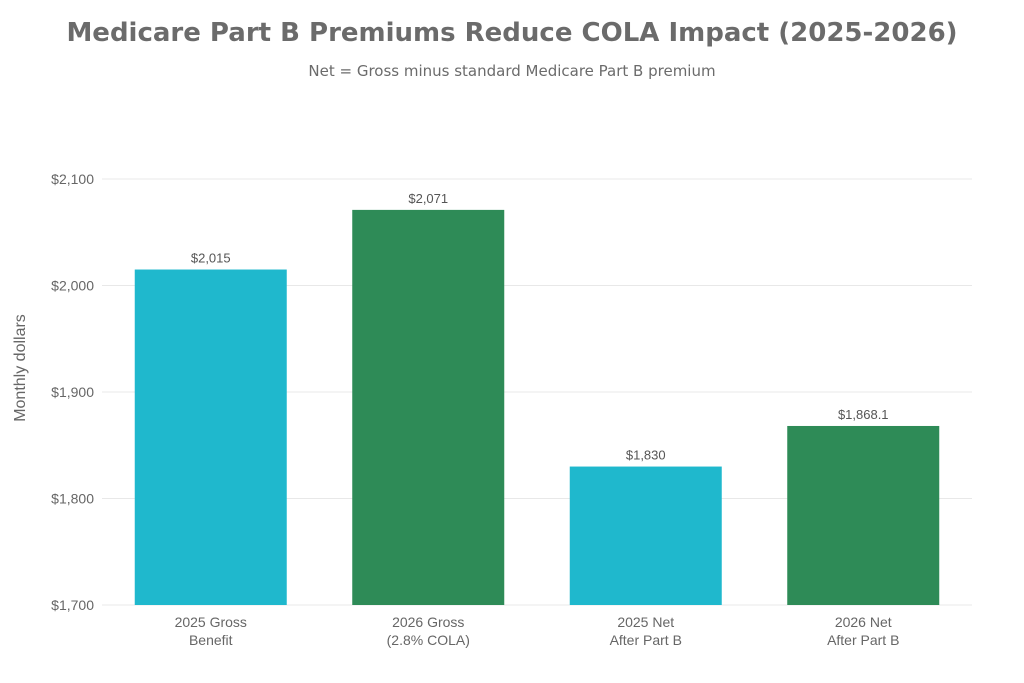  What do you see at coordinates (20, 368) in the screenshot?
I see `y-axis-label: Monthly dollars` at bounding box center [20, 368].